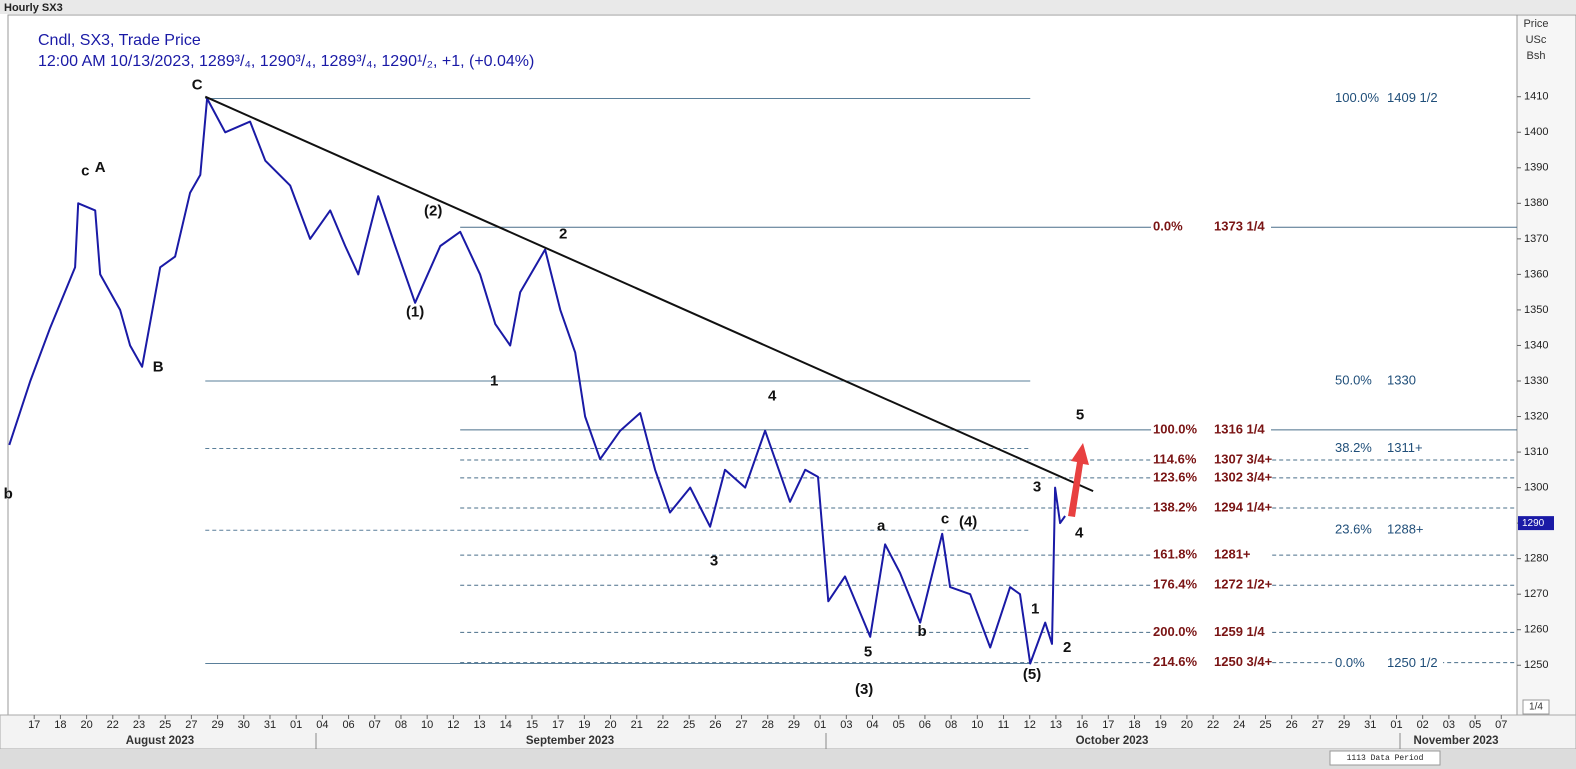 This screenshot has height=769, width=1576. I want to click on wave-label: 1, so click(494, 380).